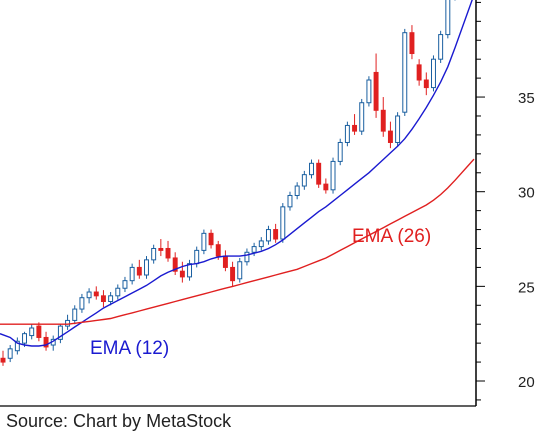 The image size is (548, 436). What do you see at coordinates (526, 193) in the screenshot?
I see `y-tick-label: 30` at bounding box center [526, 193].